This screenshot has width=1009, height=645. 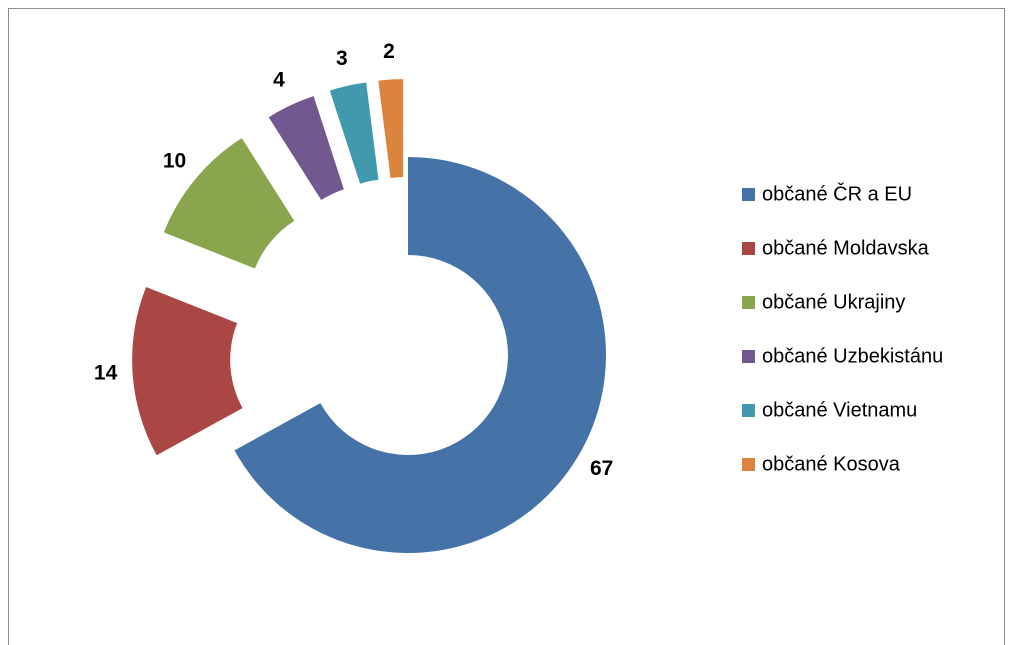 What do you see at coordinates (839, 410) in the screenshot?
I see `legend-label: občané Vietnamu` at bounding box center [839, 410].